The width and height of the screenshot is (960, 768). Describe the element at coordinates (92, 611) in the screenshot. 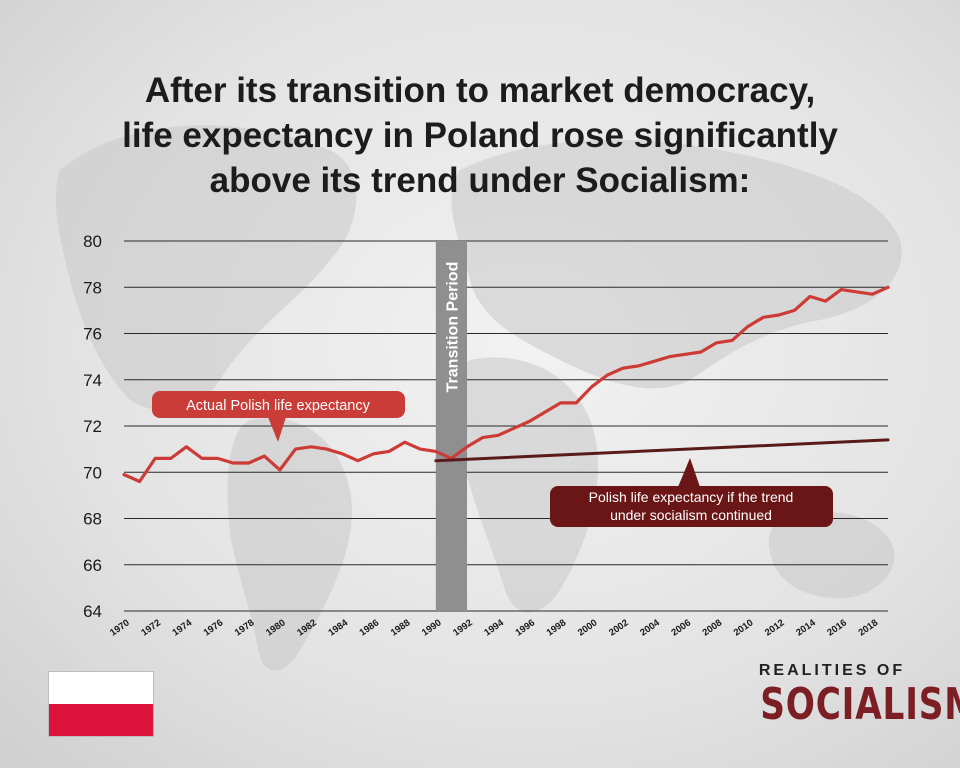

I see `y-tick-label: 64` at that location.